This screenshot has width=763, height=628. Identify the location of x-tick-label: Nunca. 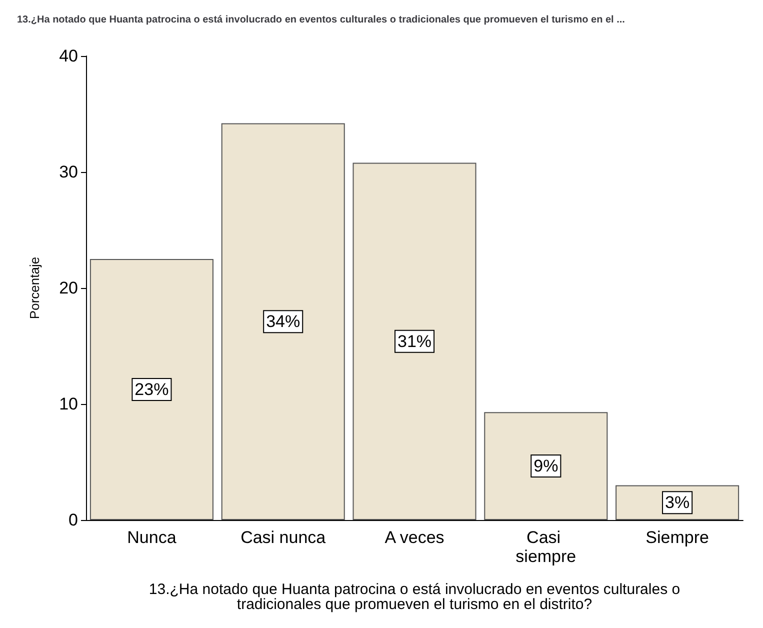
(152, 537).